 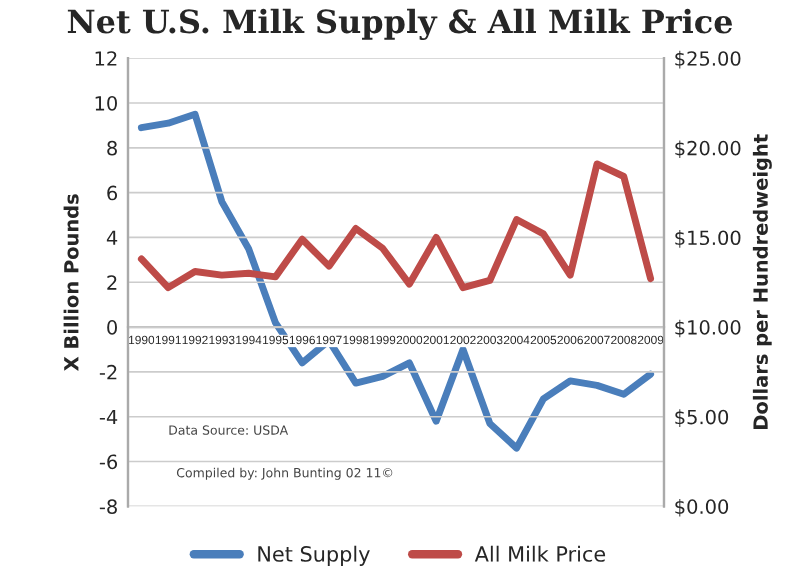 I want to click on y-tick-label: 6, so click(x=112, y=193).